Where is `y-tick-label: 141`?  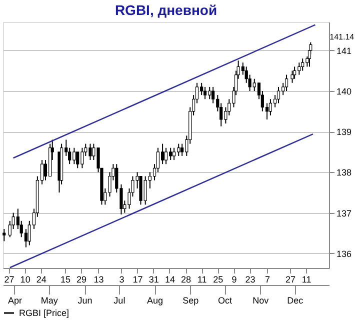
y-tick-label: 141 is located at coordinates (344, 51).